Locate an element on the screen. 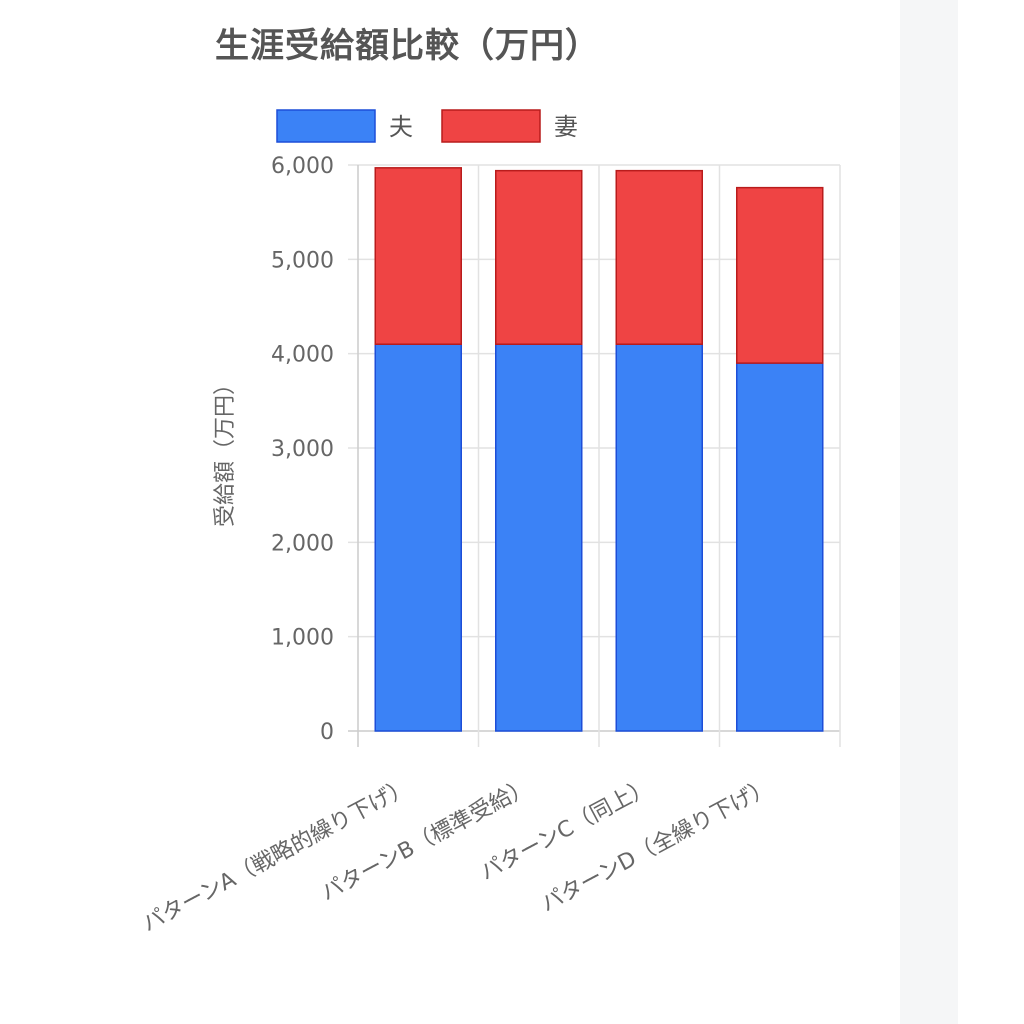  y-tick-label: 0 is located at coordinates (327, 732).